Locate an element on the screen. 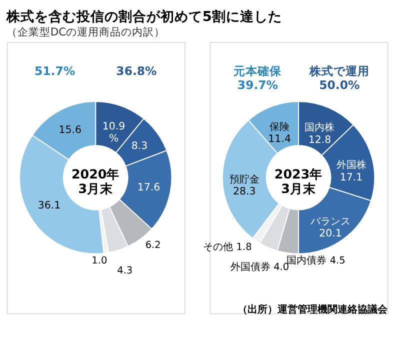  slice-label: 保険 is located at coordinates (280, 126).